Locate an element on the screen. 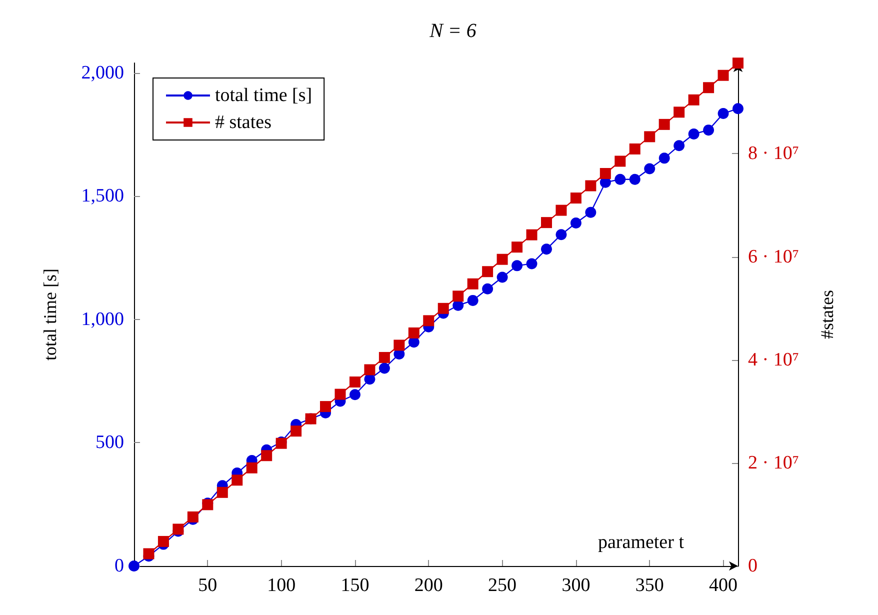 The height and width of the screenshot is (615, 878). x-tick-label: 300 is located at coordinates (576, 585).